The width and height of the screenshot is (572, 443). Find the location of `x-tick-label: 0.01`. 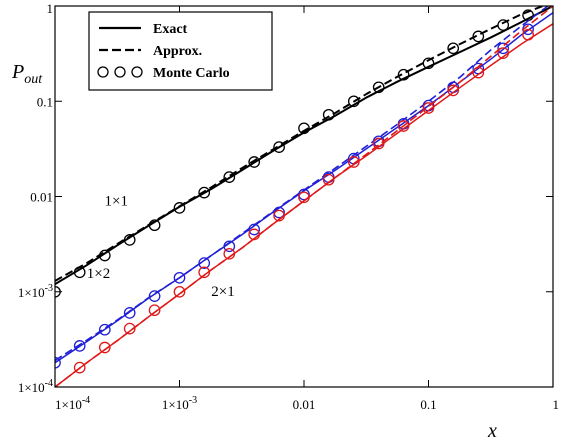

x-tick-label: 0.01 is located at coordinates (304, 404).